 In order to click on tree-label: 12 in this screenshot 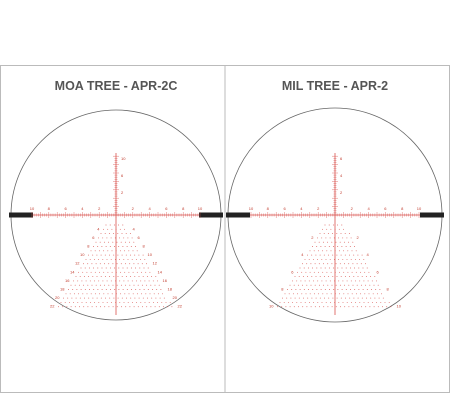, I will do `click(77, 263)`.